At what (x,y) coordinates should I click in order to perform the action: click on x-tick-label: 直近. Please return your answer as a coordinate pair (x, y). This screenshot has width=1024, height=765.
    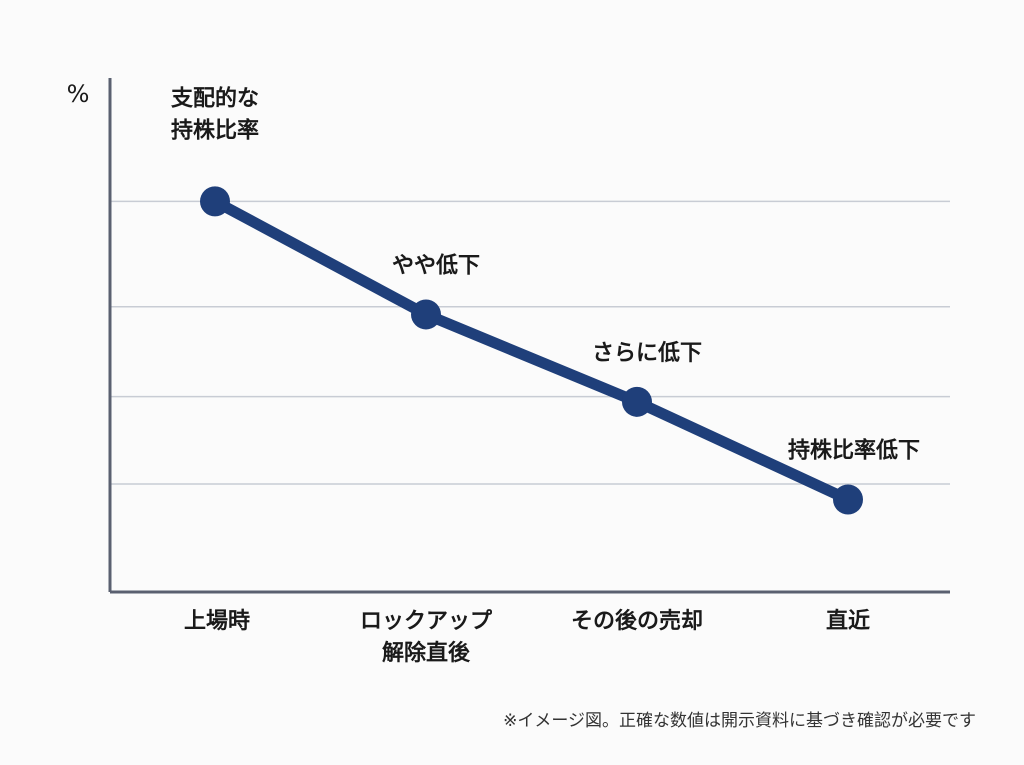
    Looking at the image, I should click on (848, 621).